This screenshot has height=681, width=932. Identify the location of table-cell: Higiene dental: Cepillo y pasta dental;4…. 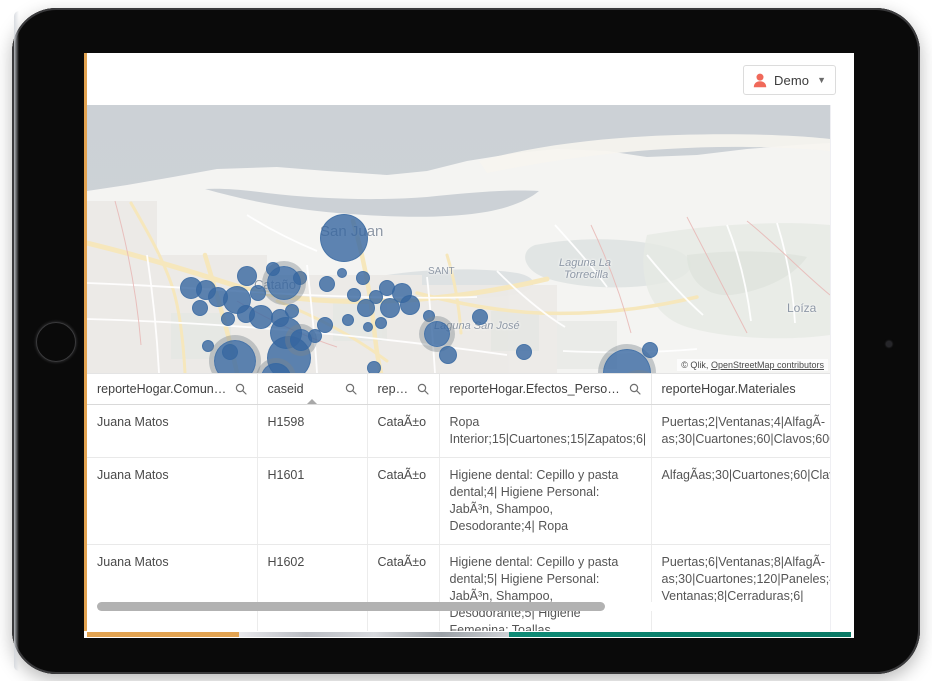
(545, 501).